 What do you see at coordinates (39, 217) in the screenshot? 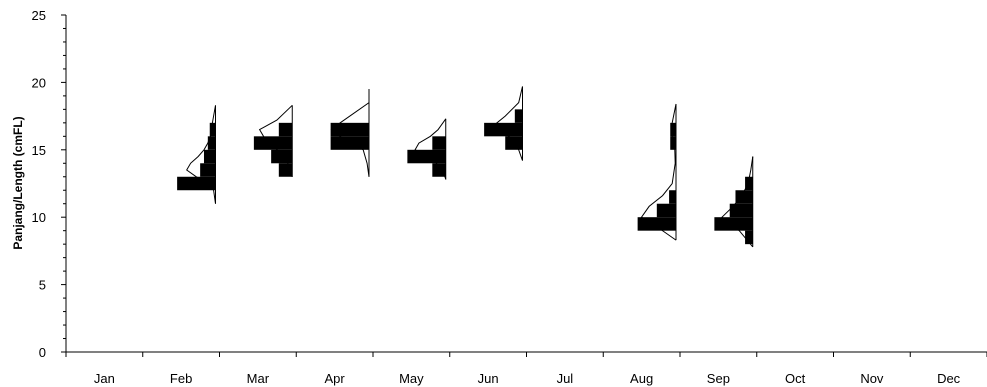
I see `y-tick-label: 10` at bounding box center [39, 217].